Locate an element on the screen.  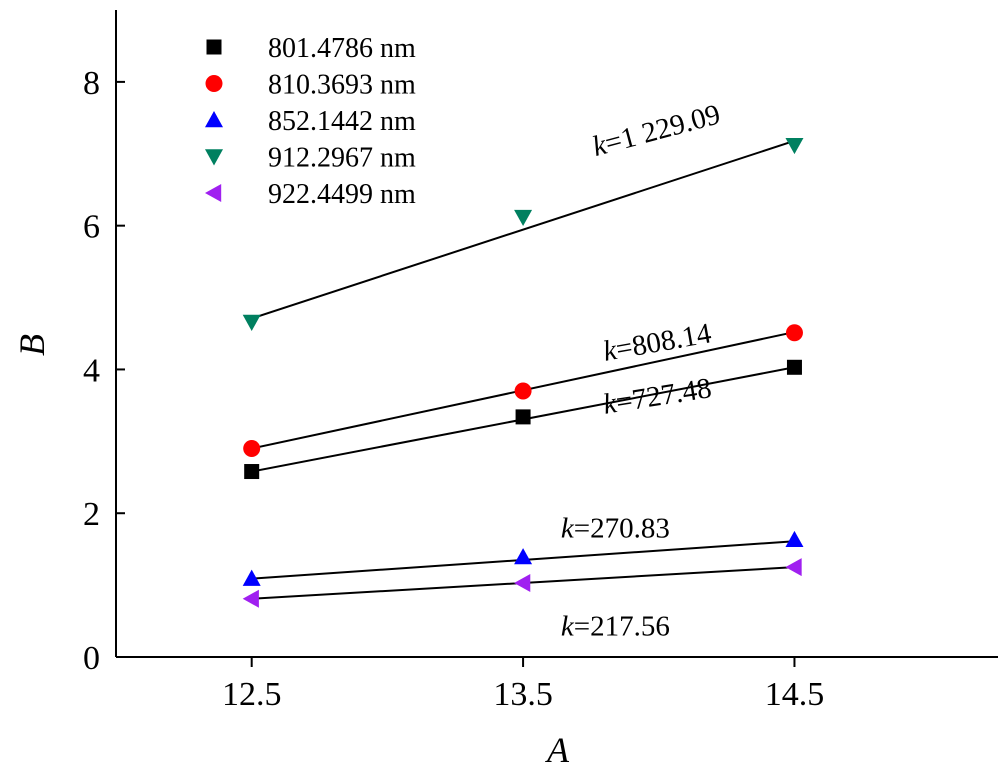
slope-label: k=808.14 is located at coordinates (657, 342).